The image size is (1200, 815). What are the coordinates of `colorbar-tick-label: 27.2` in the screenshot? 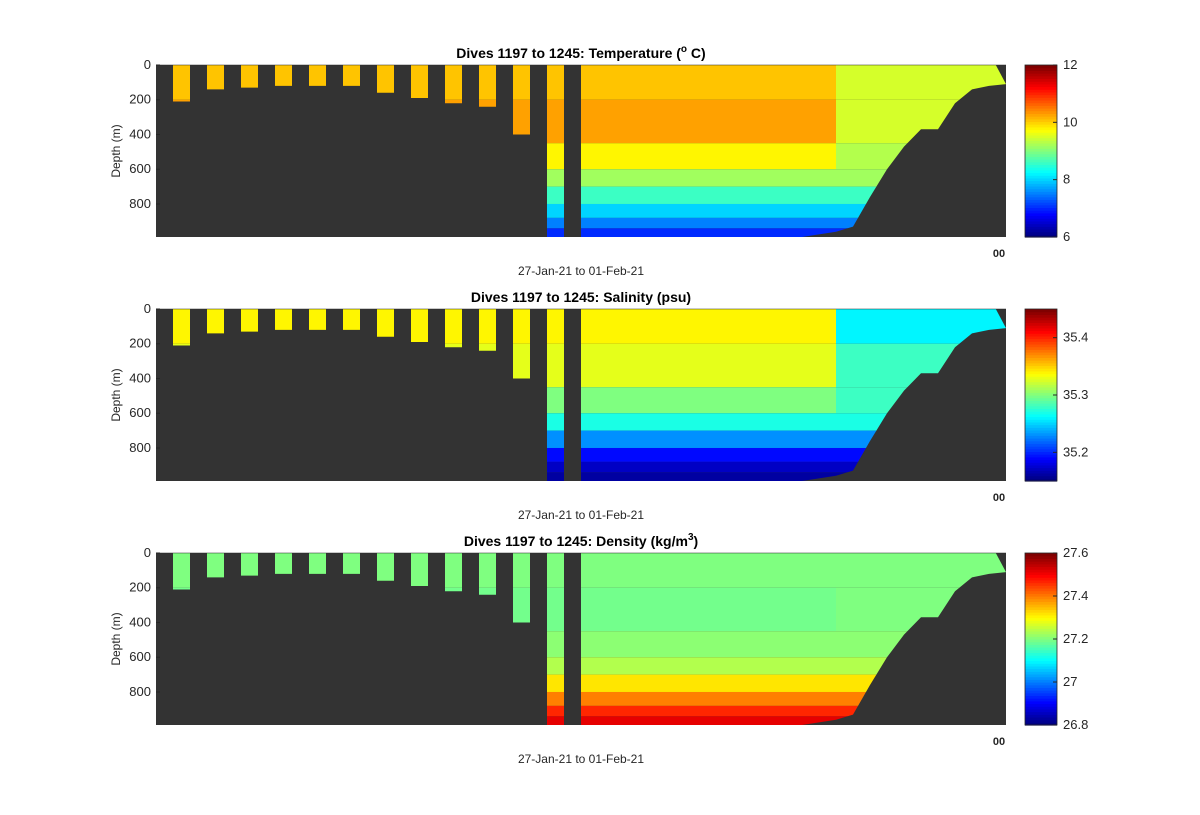 It's located at (1075, 638).